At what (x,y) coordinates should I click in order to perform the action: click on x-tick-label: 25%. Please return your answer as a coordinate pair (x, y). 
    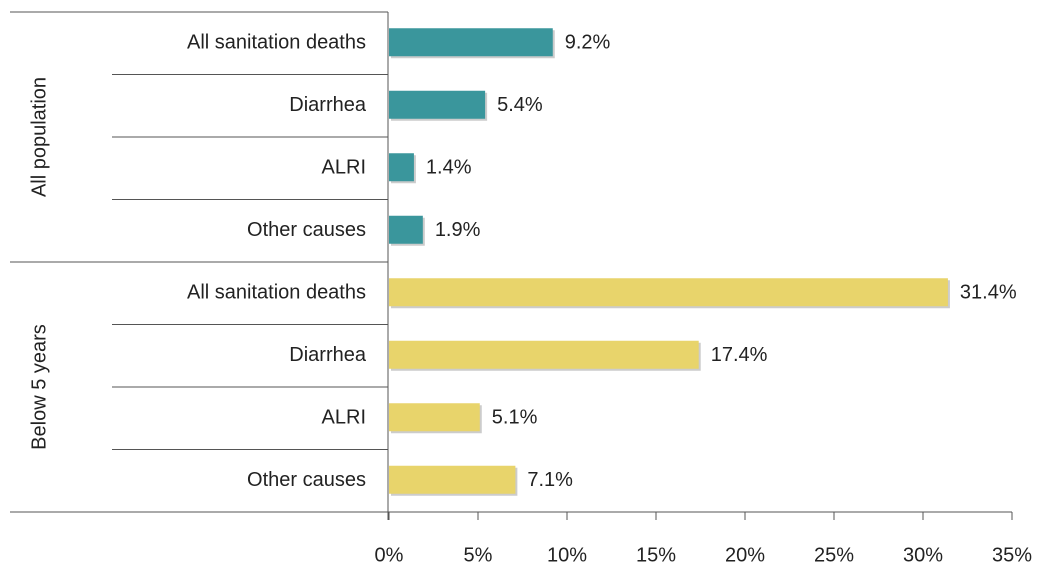
    Looking at the image, I should click on (834, 555).